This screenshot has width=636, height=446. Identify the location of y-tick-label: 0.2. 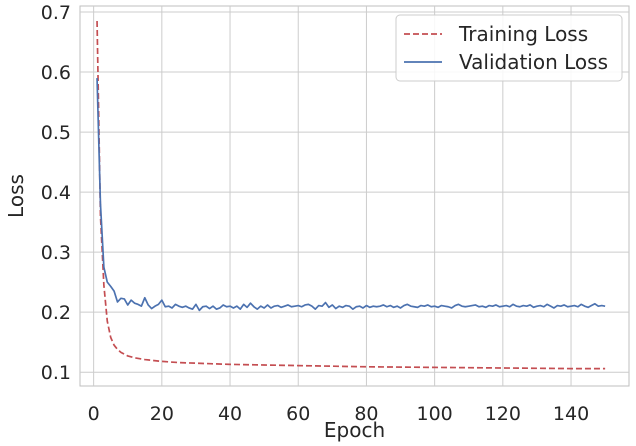
(56, 313).